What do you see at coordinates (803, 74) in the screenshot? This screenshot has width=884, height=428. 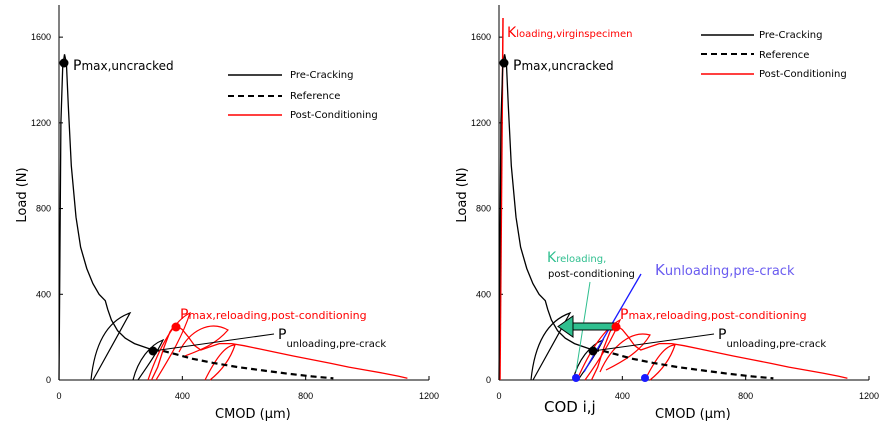 I see `right-legend-post-conditioning: Post-Conditioning` at bounding box center [803, 74].